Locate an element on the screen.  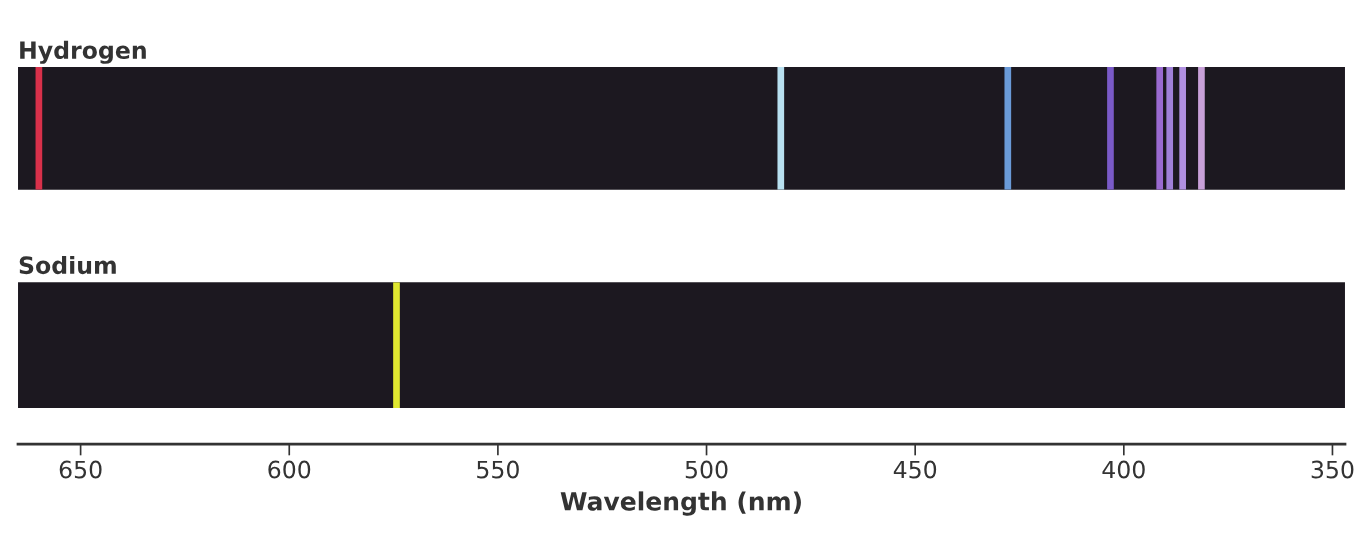
chart-title: Hydrogen is located at coordinates (83, 52).